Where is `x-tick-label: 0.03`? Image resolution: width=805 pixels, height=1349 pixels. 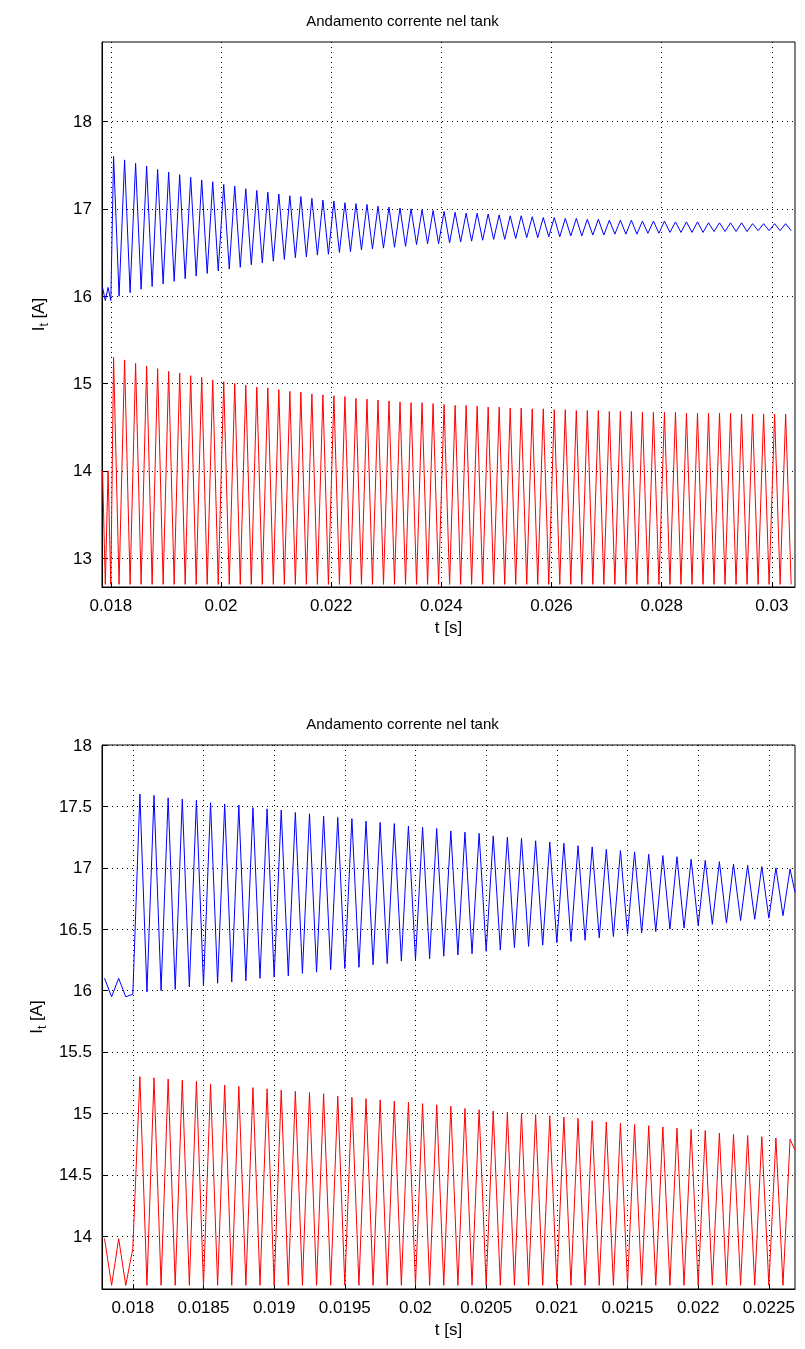
x-tick-label: 0.03 is located at coordinates (772, 605).